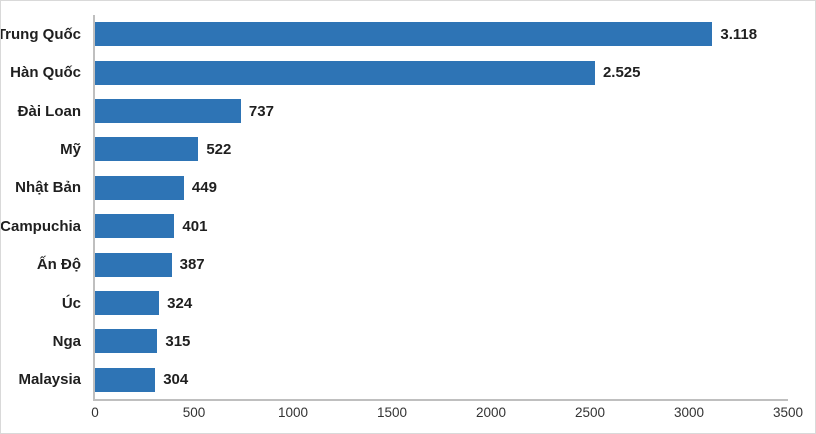  Describe the element at coordinates (441, 226) in the screenshot. I see `bar-row: 401` at that location.